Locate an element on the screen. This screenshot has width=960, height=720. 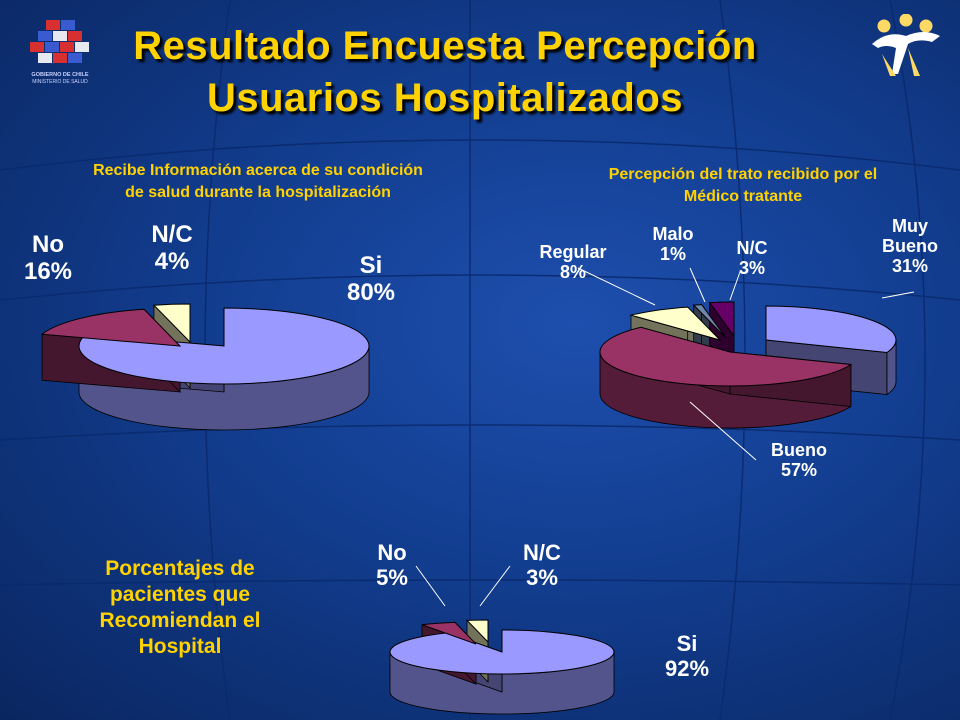
slide-title-line2: Usuarios Hospitalizados is located at coordinates (445, 98).